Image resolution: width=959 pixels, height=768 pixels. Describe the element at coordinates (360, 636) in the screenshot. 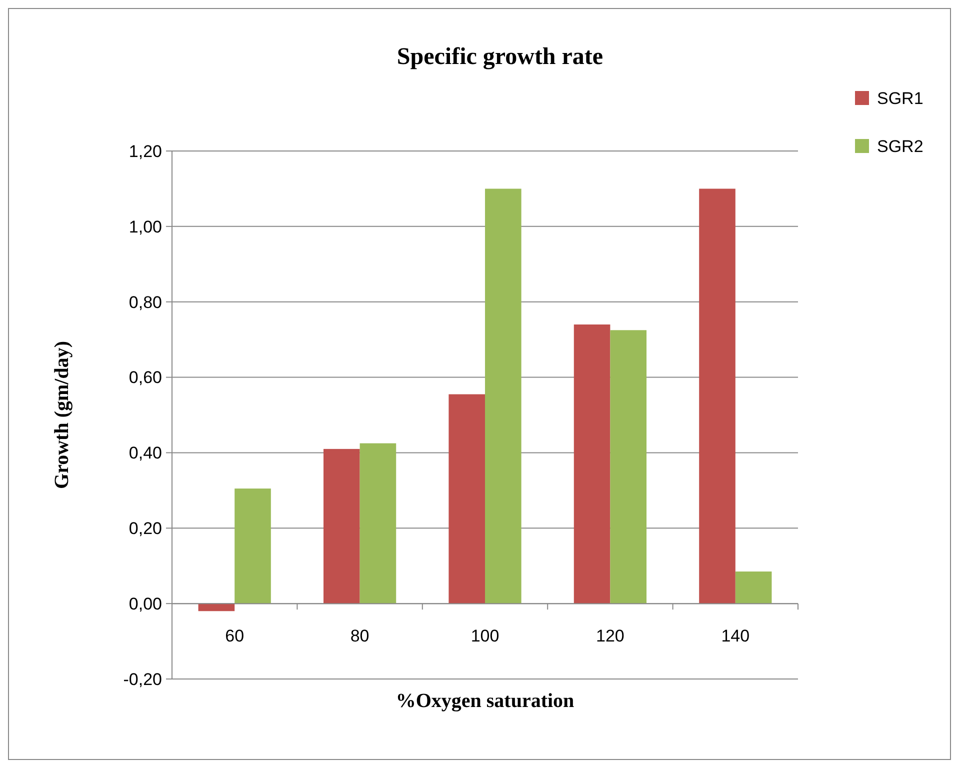

I see `x-tick-label: 80` at that location.